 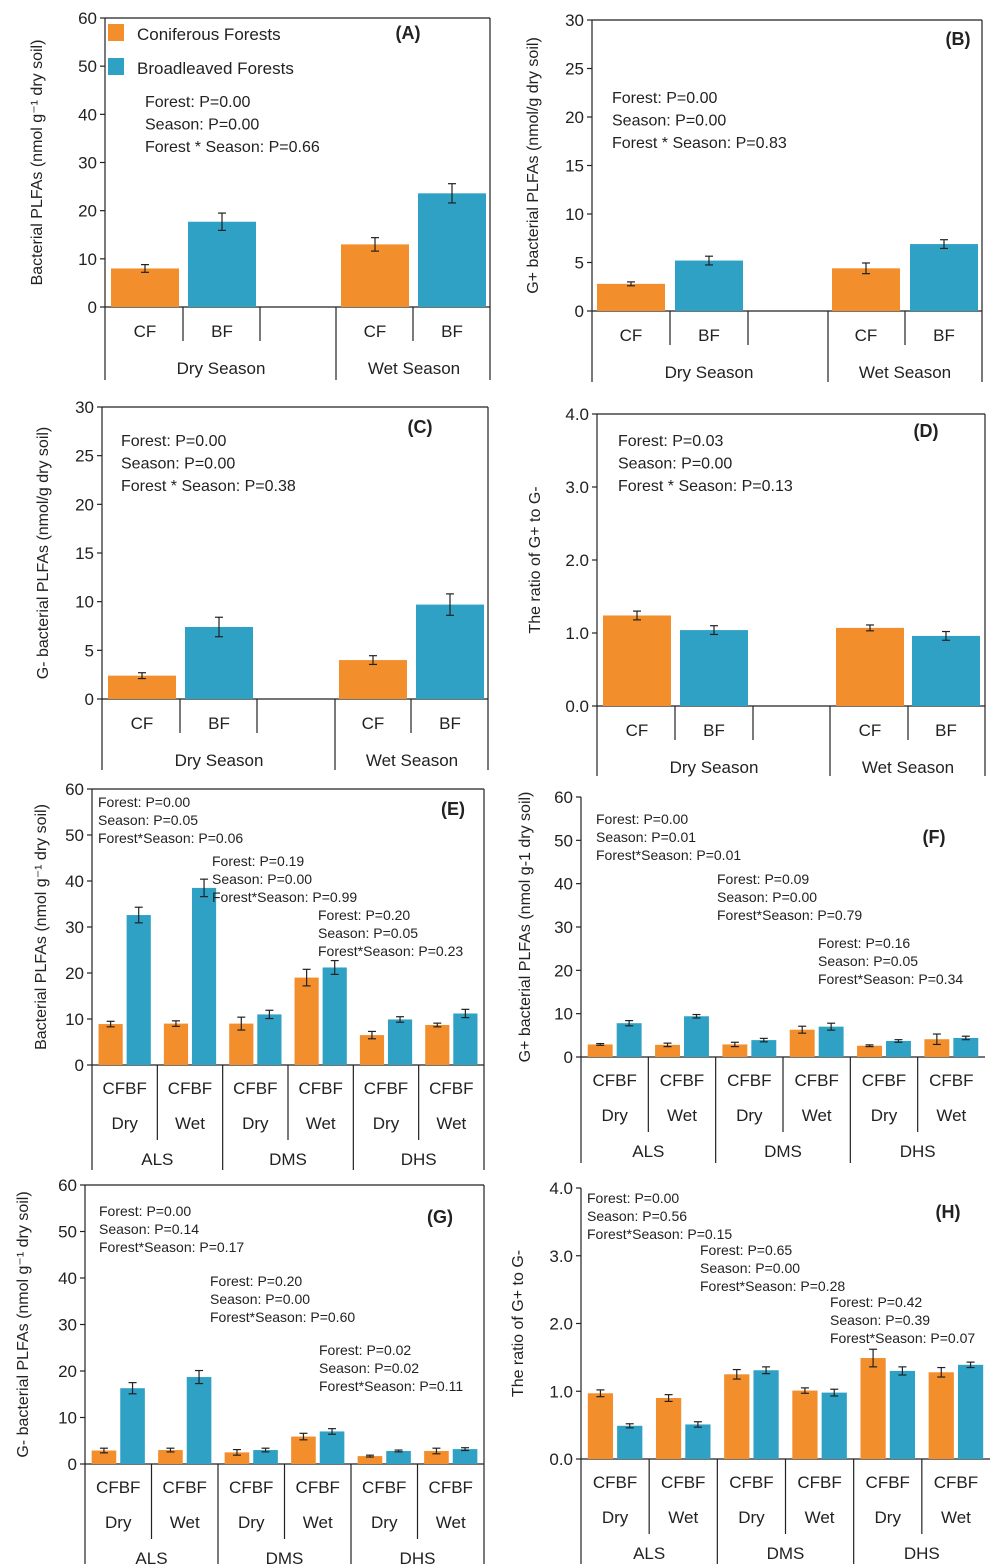 What do you see at coordinates (436, 1457) in the screenshot?
I see `bar-cf-dhs-wet` at bounding box center [436, 1457].